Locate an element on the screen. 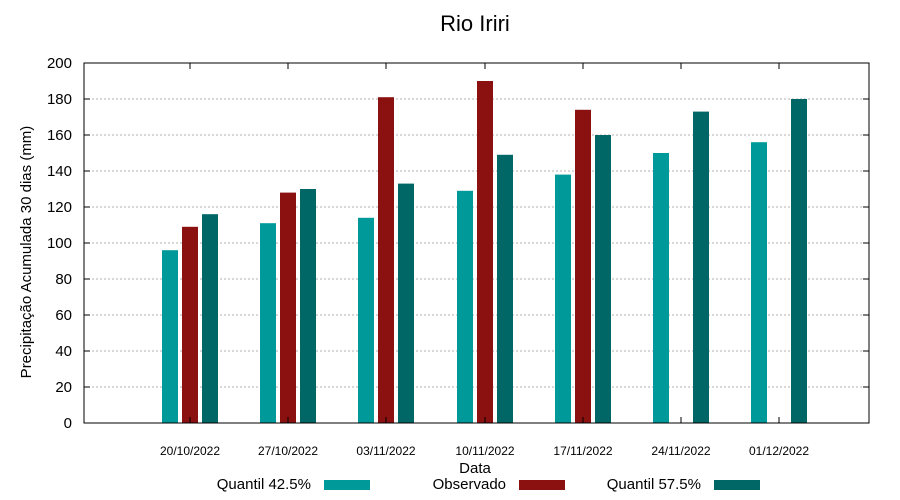 The image size is (900, 500). legend-label: Quantil 57.5% is located at coordinates (654, 484).